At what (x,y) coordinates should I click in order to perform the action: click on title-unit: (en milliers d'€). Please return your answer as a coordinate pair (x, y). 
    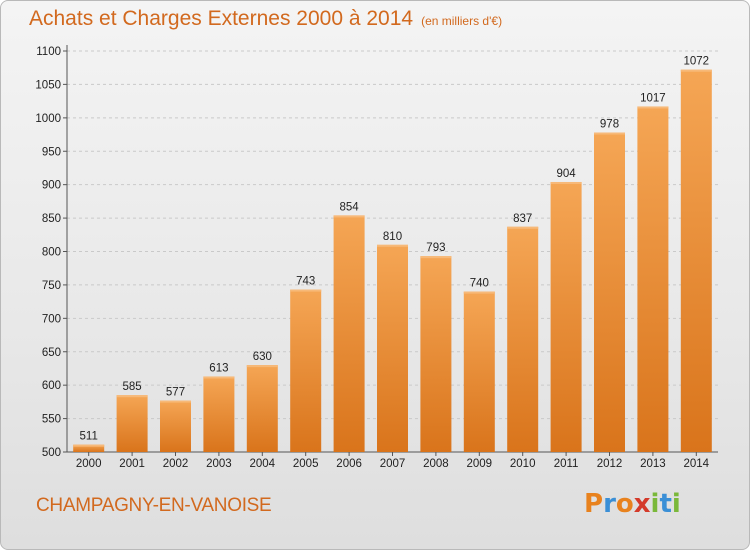
    Looking at the image, I should click on (462, 21).